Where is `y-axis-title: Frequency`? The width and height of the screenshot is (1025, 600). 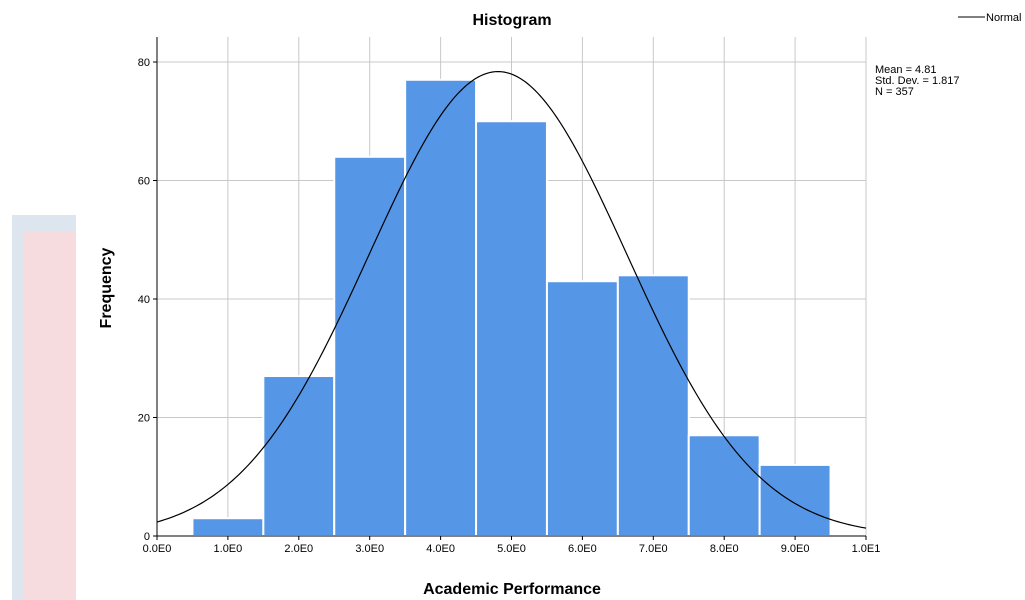 y-axis-title: Frequency is located at coordinates (106, 287).